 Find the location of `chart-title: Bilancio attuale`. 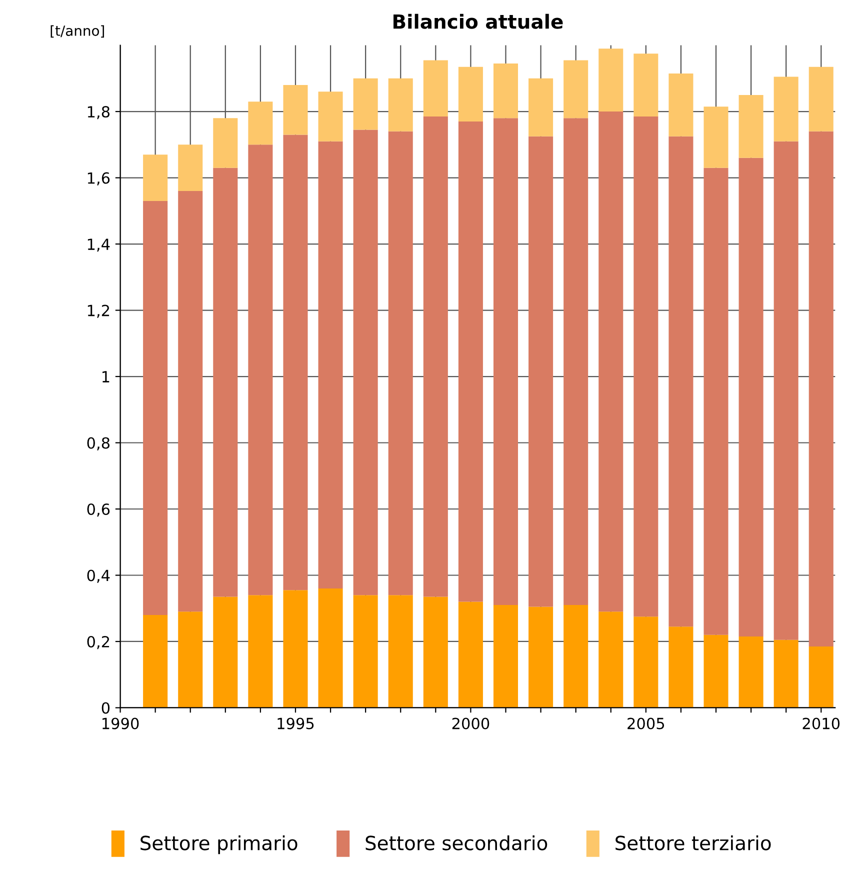

chart-title: Bilancio attuale is located at coordinates (478, 21).